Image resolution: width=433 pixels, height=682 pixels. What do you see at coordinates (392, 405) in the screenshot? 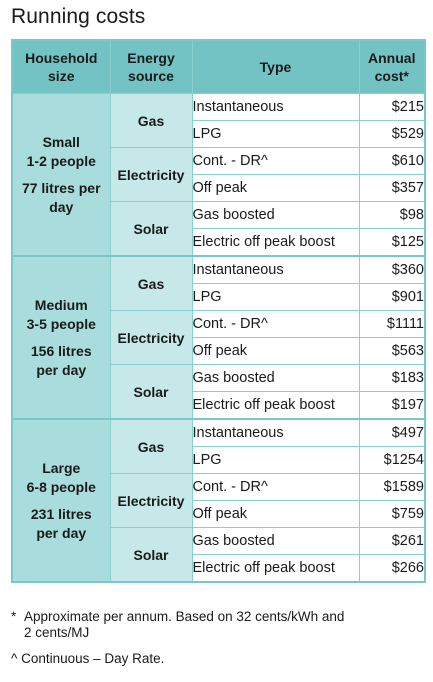
I see `annual-cost-cell: $197` at bounding box center [392, 405].